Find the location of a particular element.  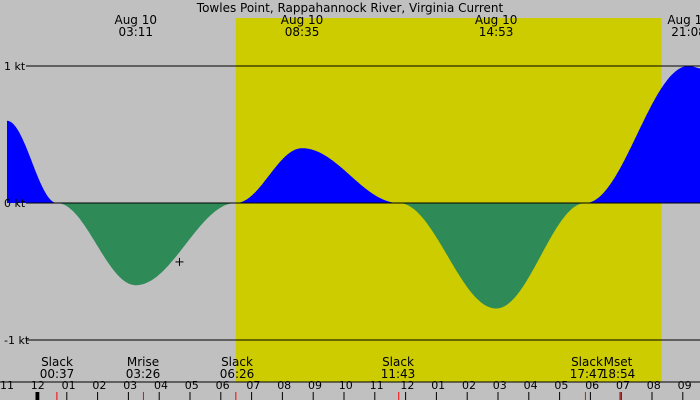

current-time-marker is located at coordinates (179, 261).